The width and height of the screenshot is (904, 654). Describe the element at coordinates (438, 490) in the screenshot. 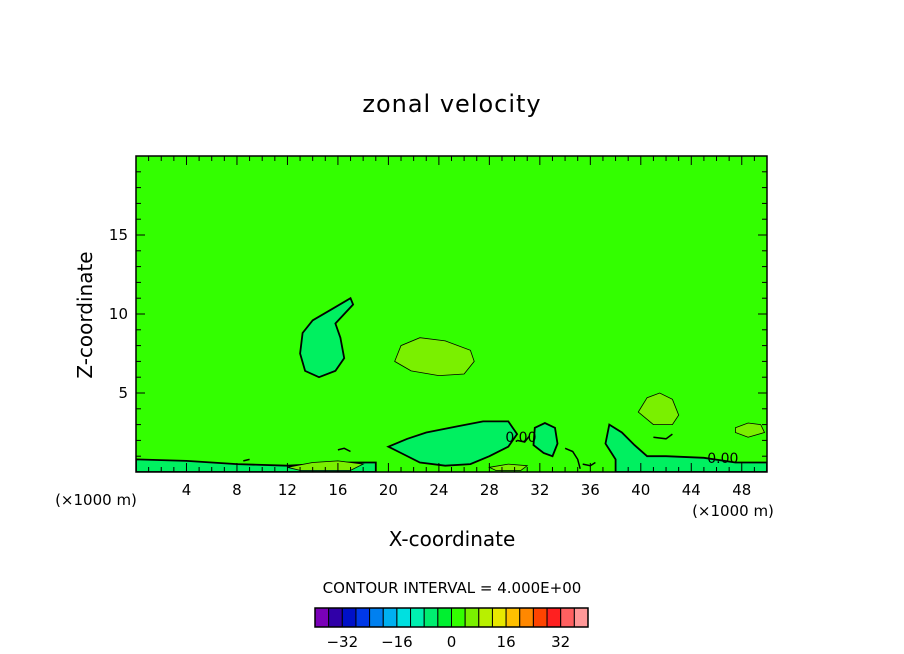

I see `x-tick-label: 24` at that location.